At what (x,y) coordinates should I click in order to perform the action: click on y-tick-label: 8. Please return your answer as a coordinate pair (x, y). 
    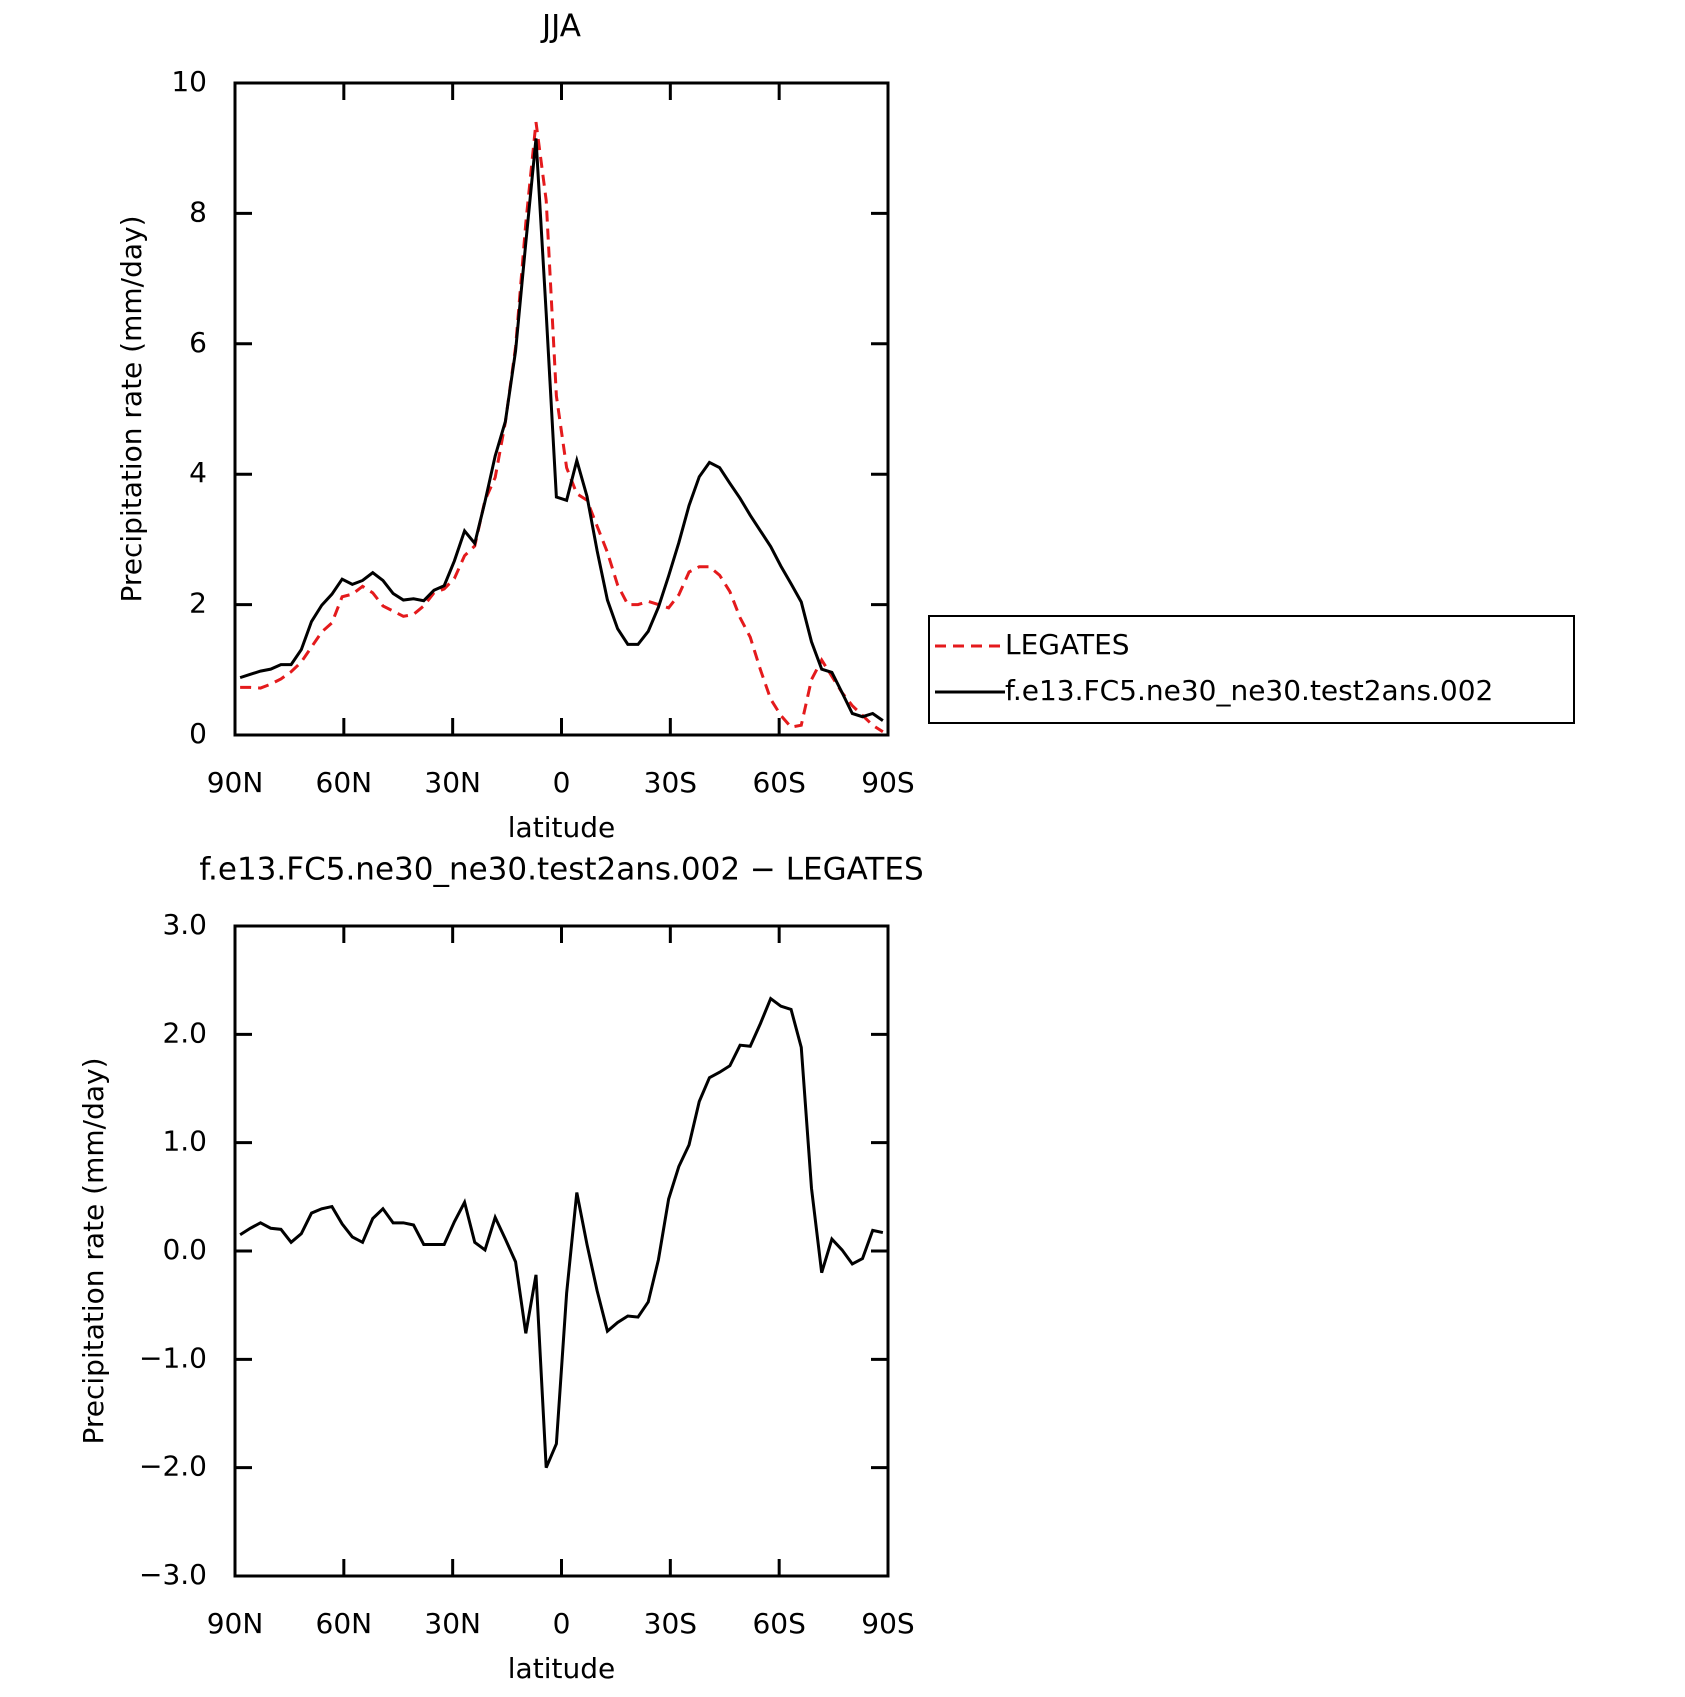
    Looking at the image, I should click on (198, 211).